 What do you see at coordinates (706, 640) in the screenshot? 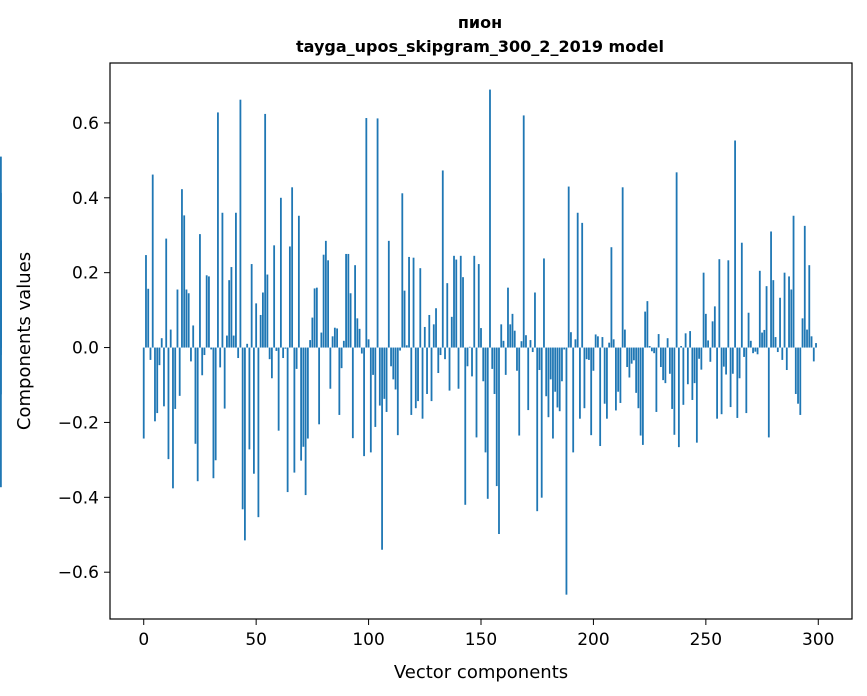
I see `x-tick-label: 250` at bounding box center [706, 640].